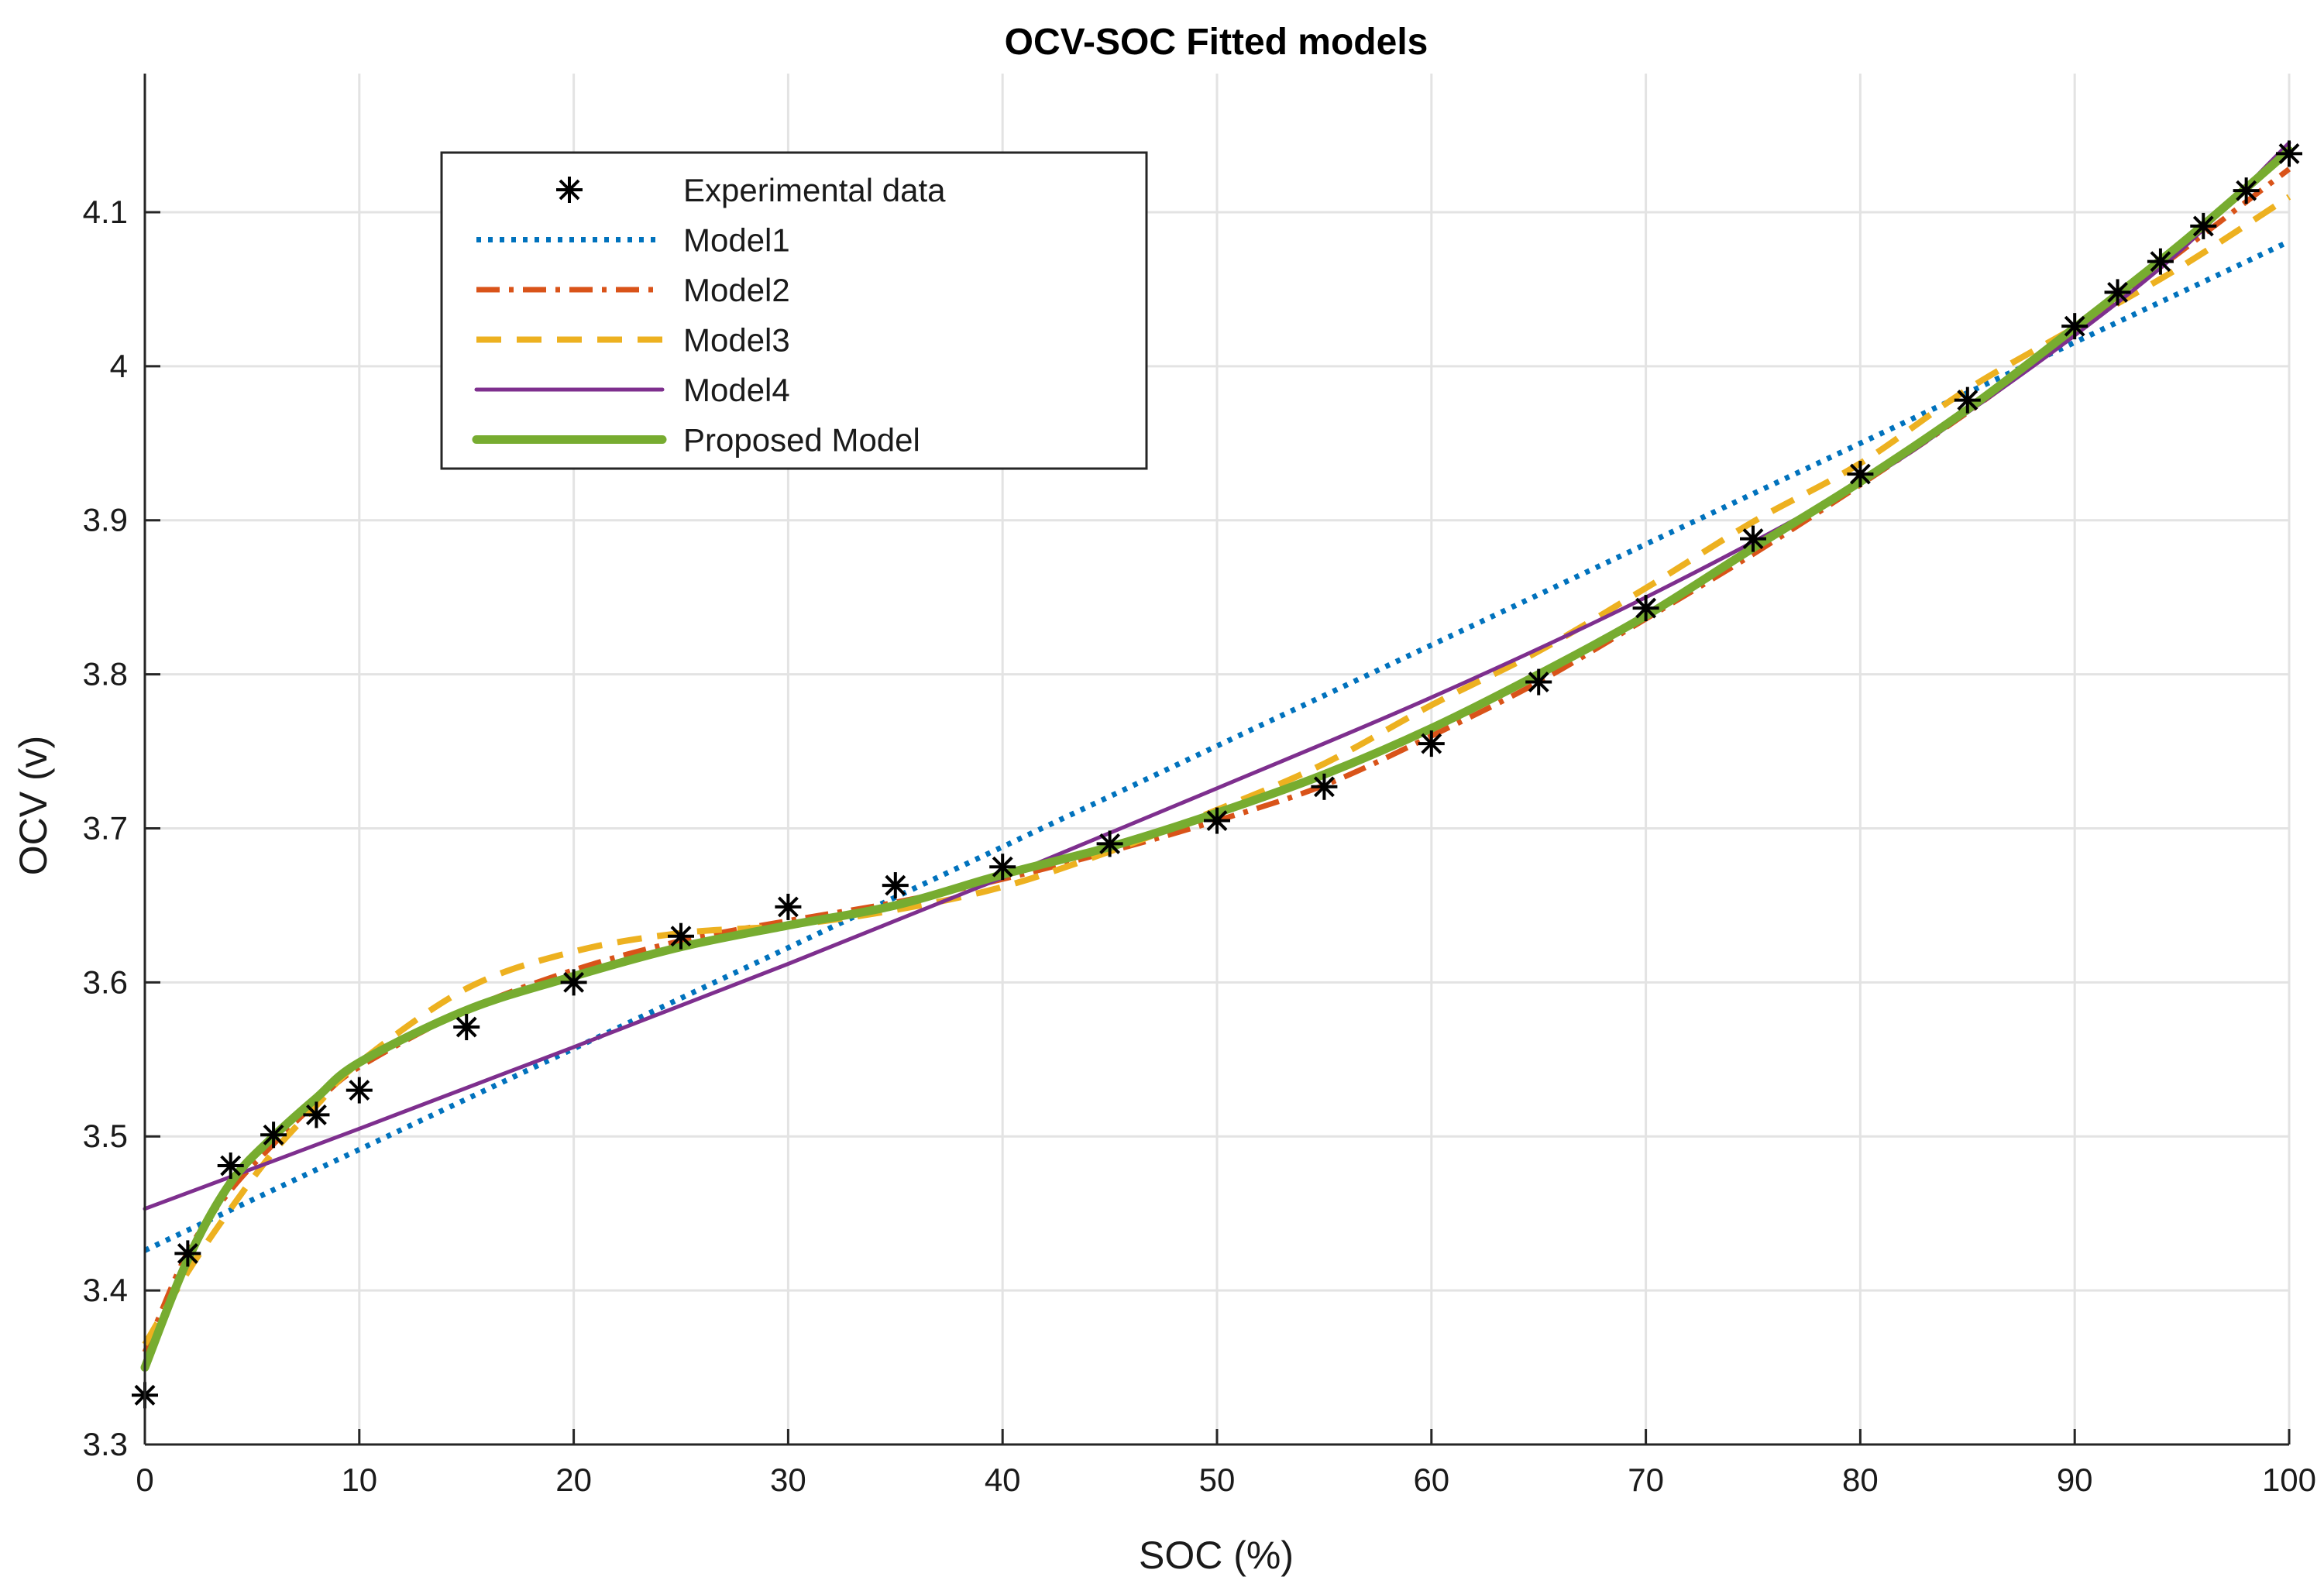 The height and width of the screenshot is (1587, 2324). I want to click on x-axis-title: SOC (%), so click(1216, 1555).